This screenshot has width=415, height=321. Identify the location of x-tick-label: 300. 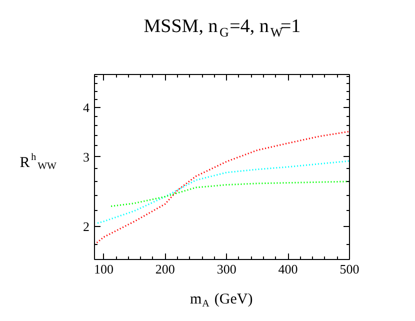
(226, 269).